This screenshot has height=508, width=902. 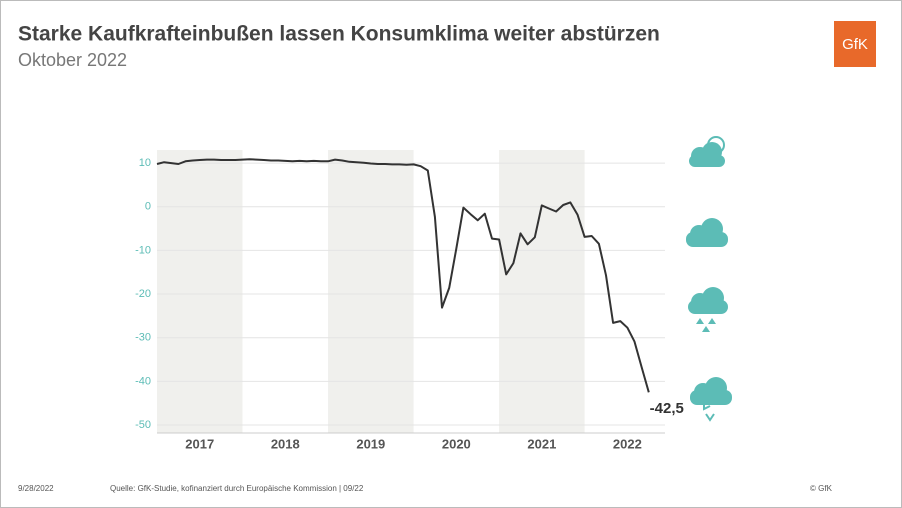 What do you see at coordinates (456, 443) in the screenshot?
I see `x-tick-label: 2020` at bounding box center [456, 443].